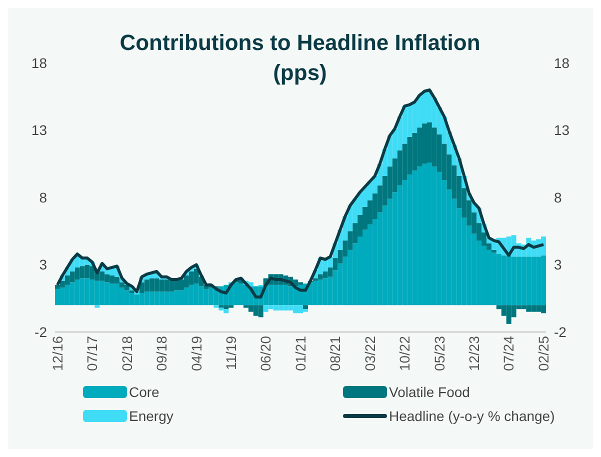 Image resolution: width=601 pixels, height=457 pixels. I want to click on x-tick-label: 10/22, so click(404, 354).